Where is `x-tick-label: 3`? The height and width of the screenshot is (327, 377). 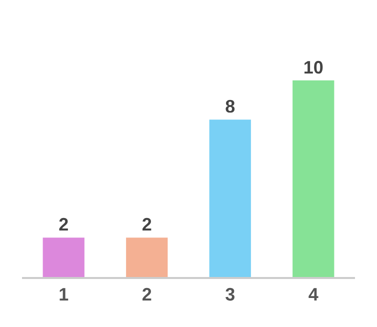 x-tick-label: 3 is located at coordinates (230, 294).